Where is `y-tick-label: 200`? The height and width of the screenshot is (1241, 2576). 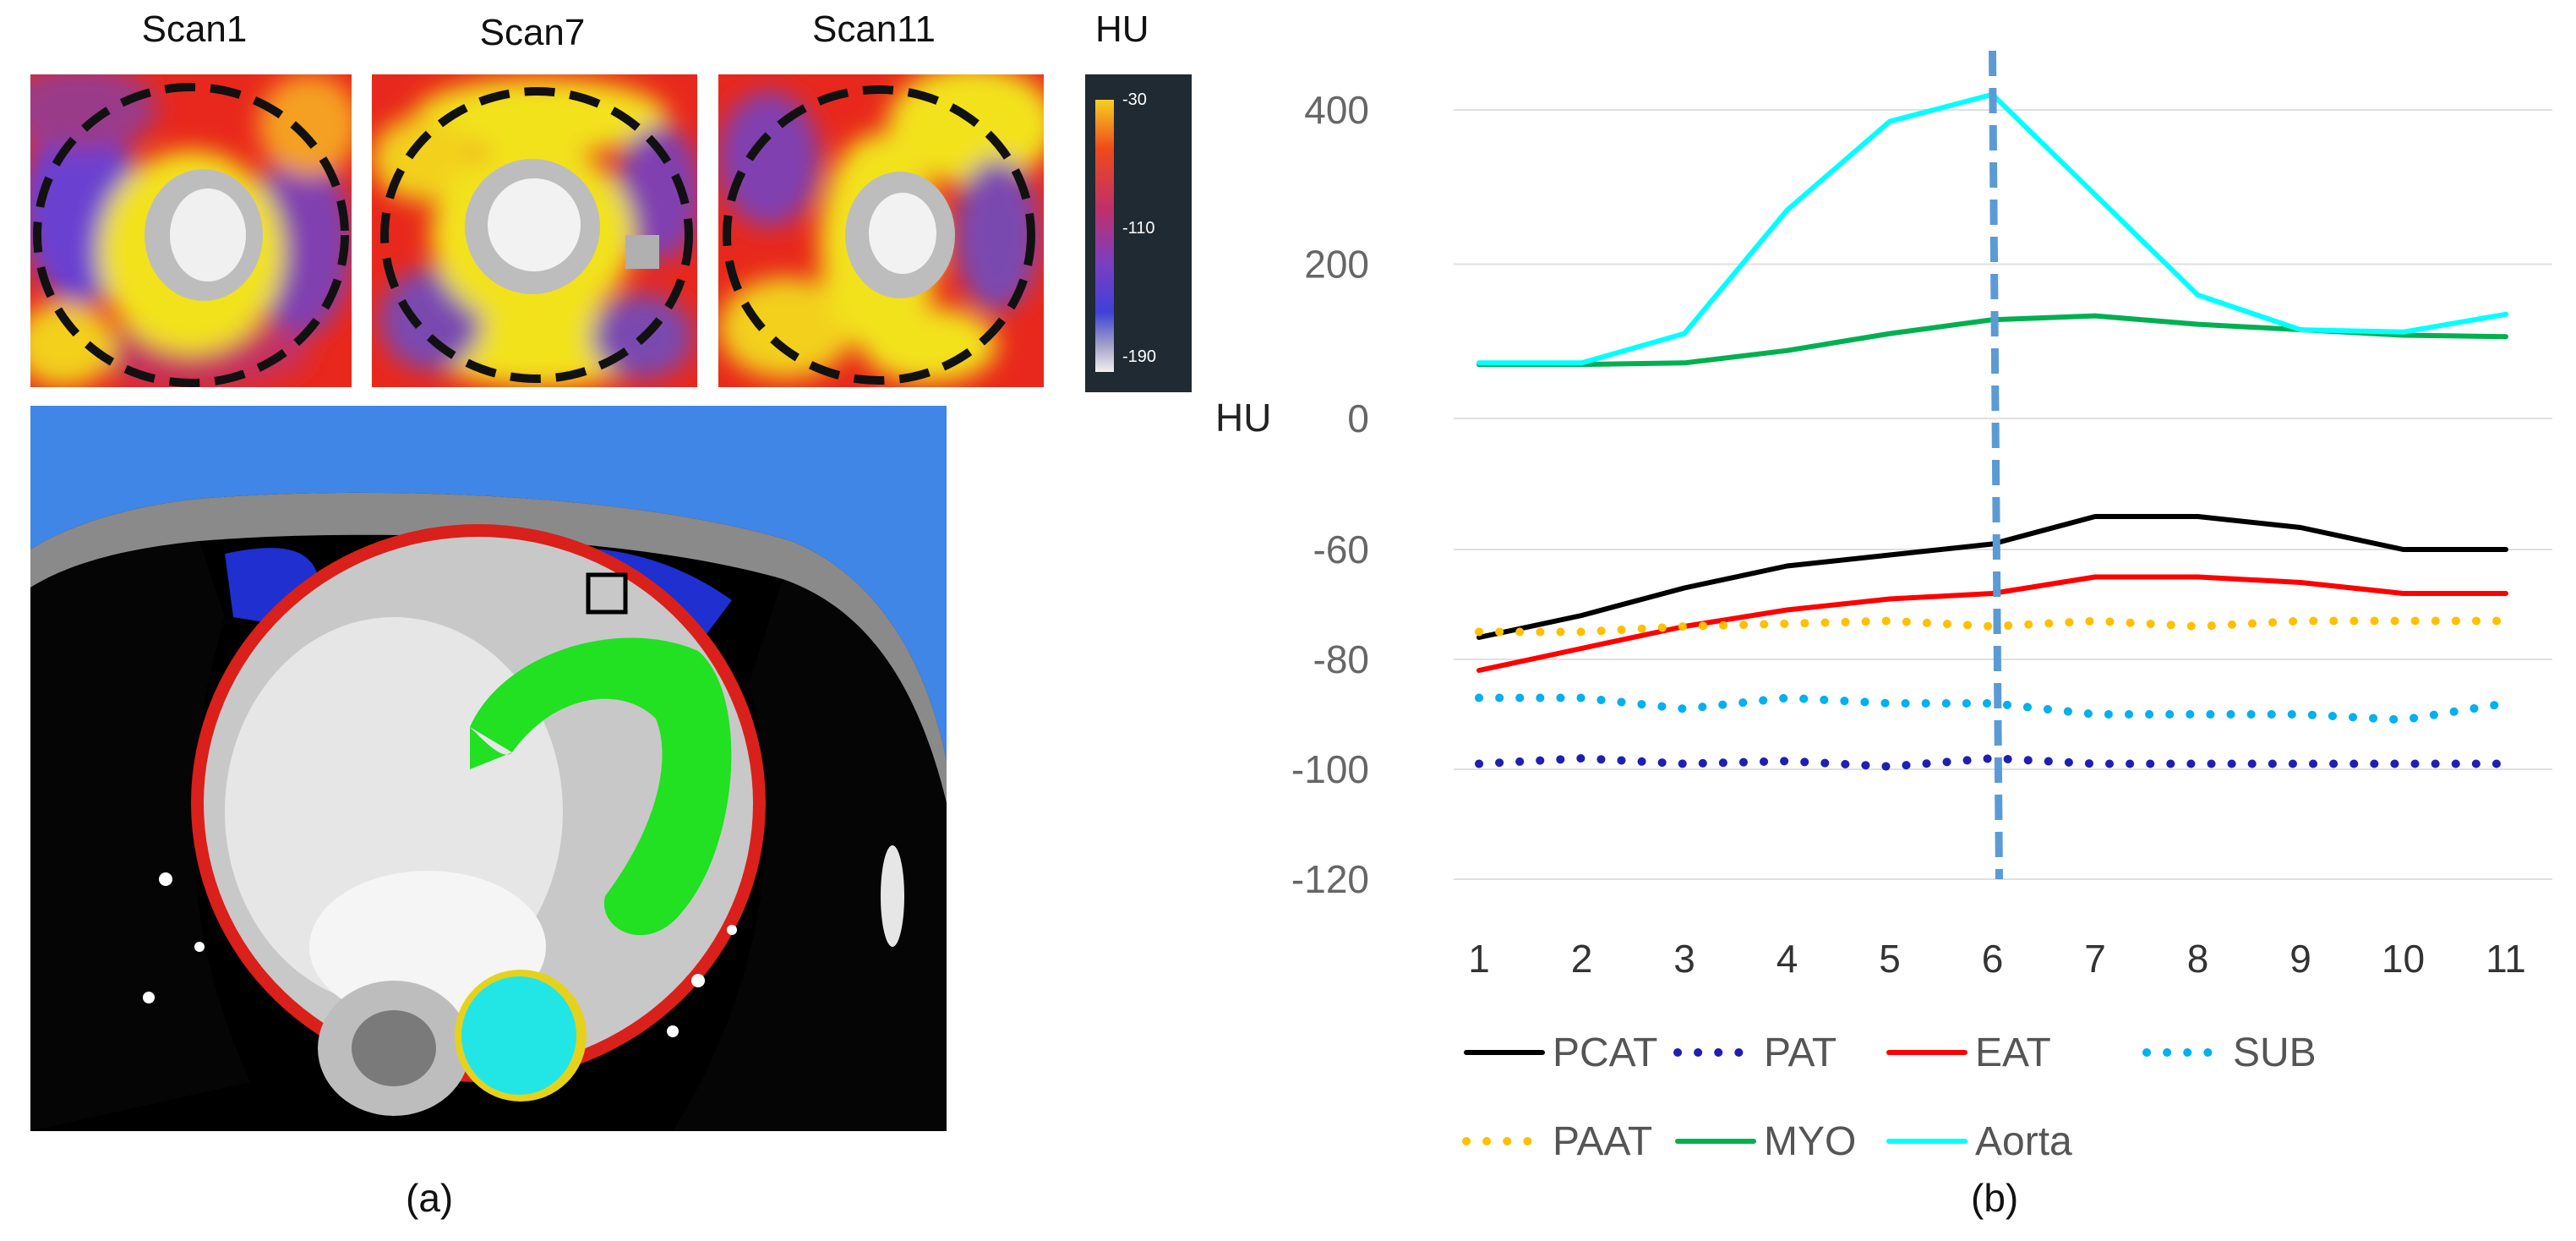
y-tick-label: 200 is located at coordinates (1336, 265).